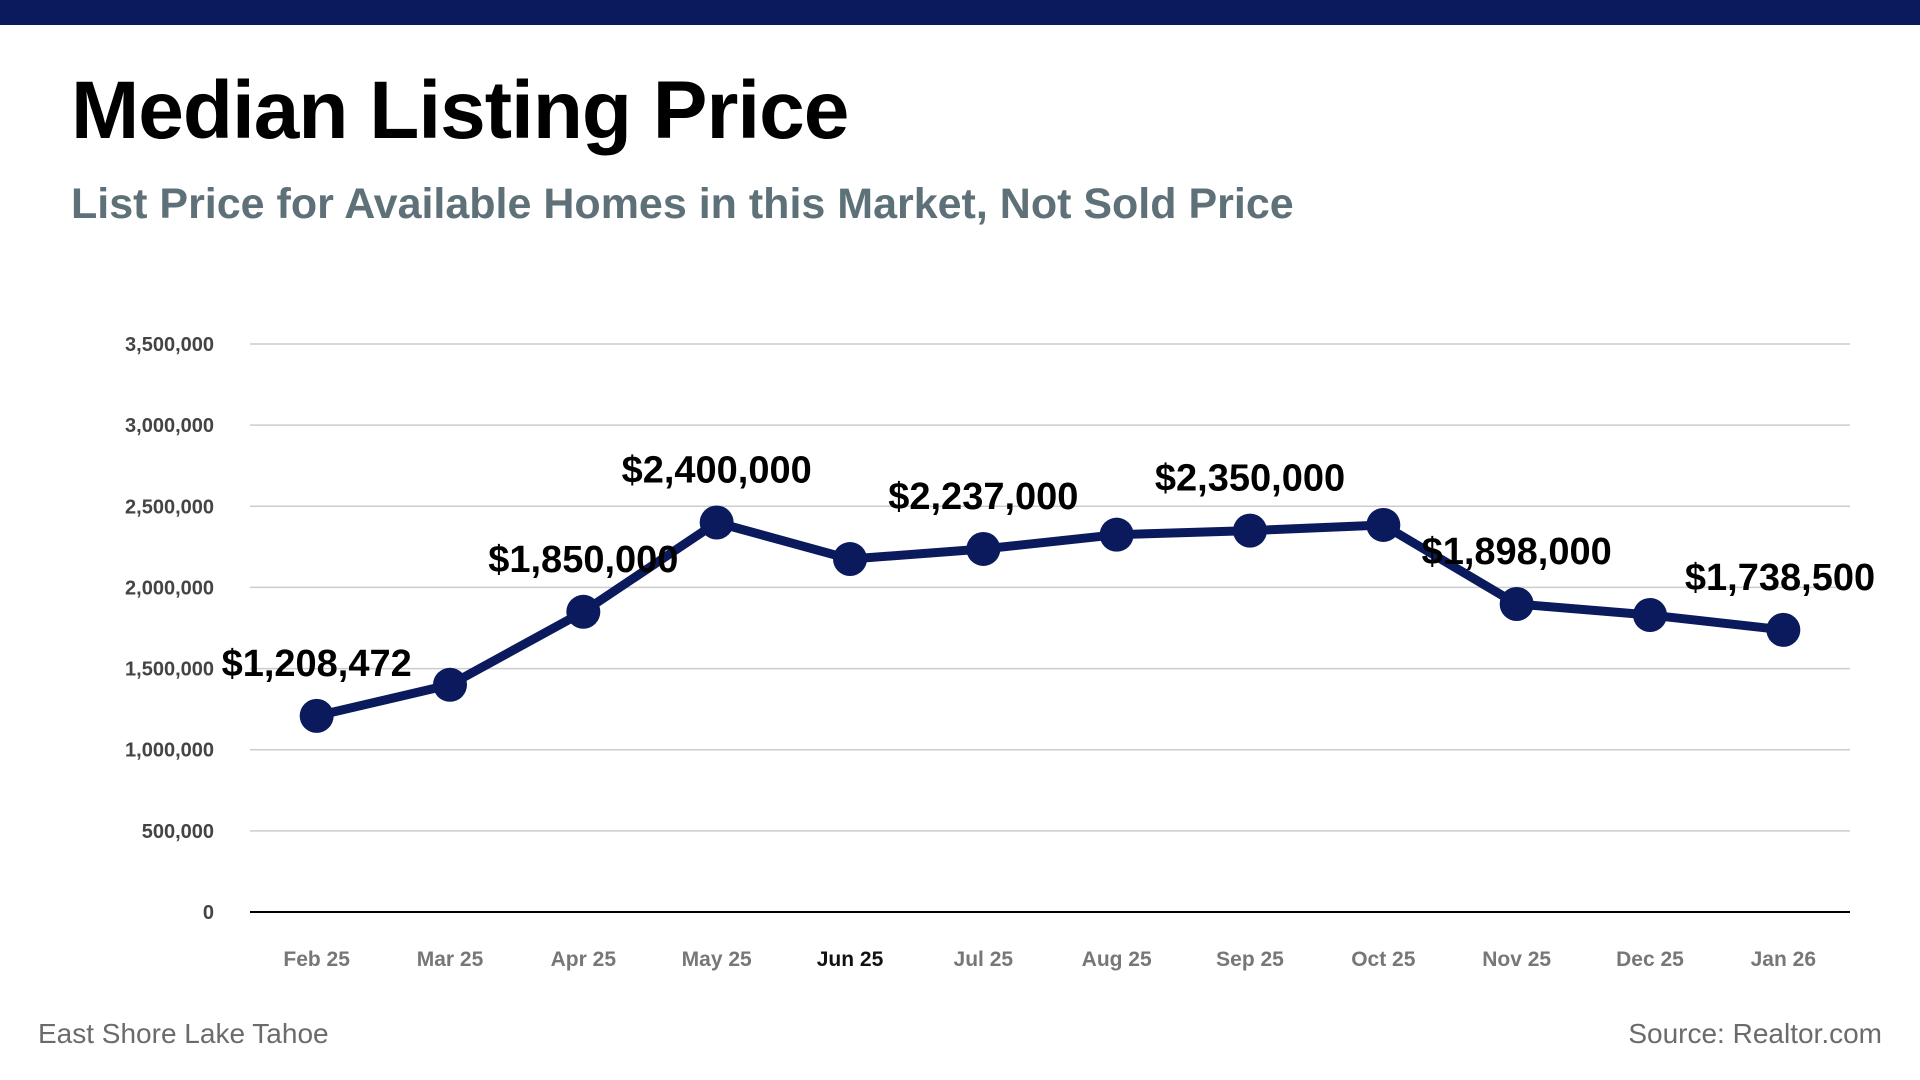  I want to click on x-tick-label: Mar 25, so click(450, 959).